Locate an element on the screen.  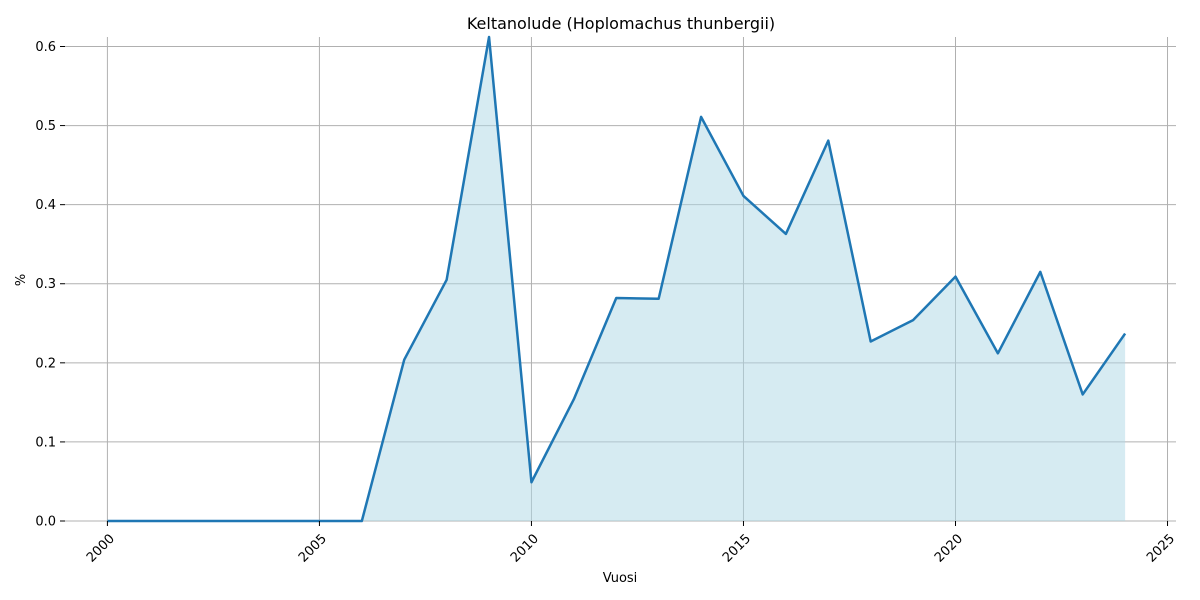
y-tick-label: 0.6 is located at coordinates (45, 47).